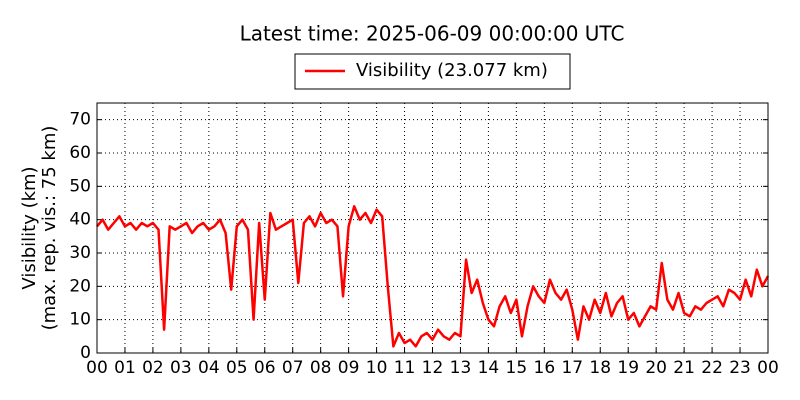 The width and height of the screenshot is (800, 400). What do you see at coordinates (656, 368) in the screenshot?
I see `x-tick-label: 20` at bounding box center [656, 368].